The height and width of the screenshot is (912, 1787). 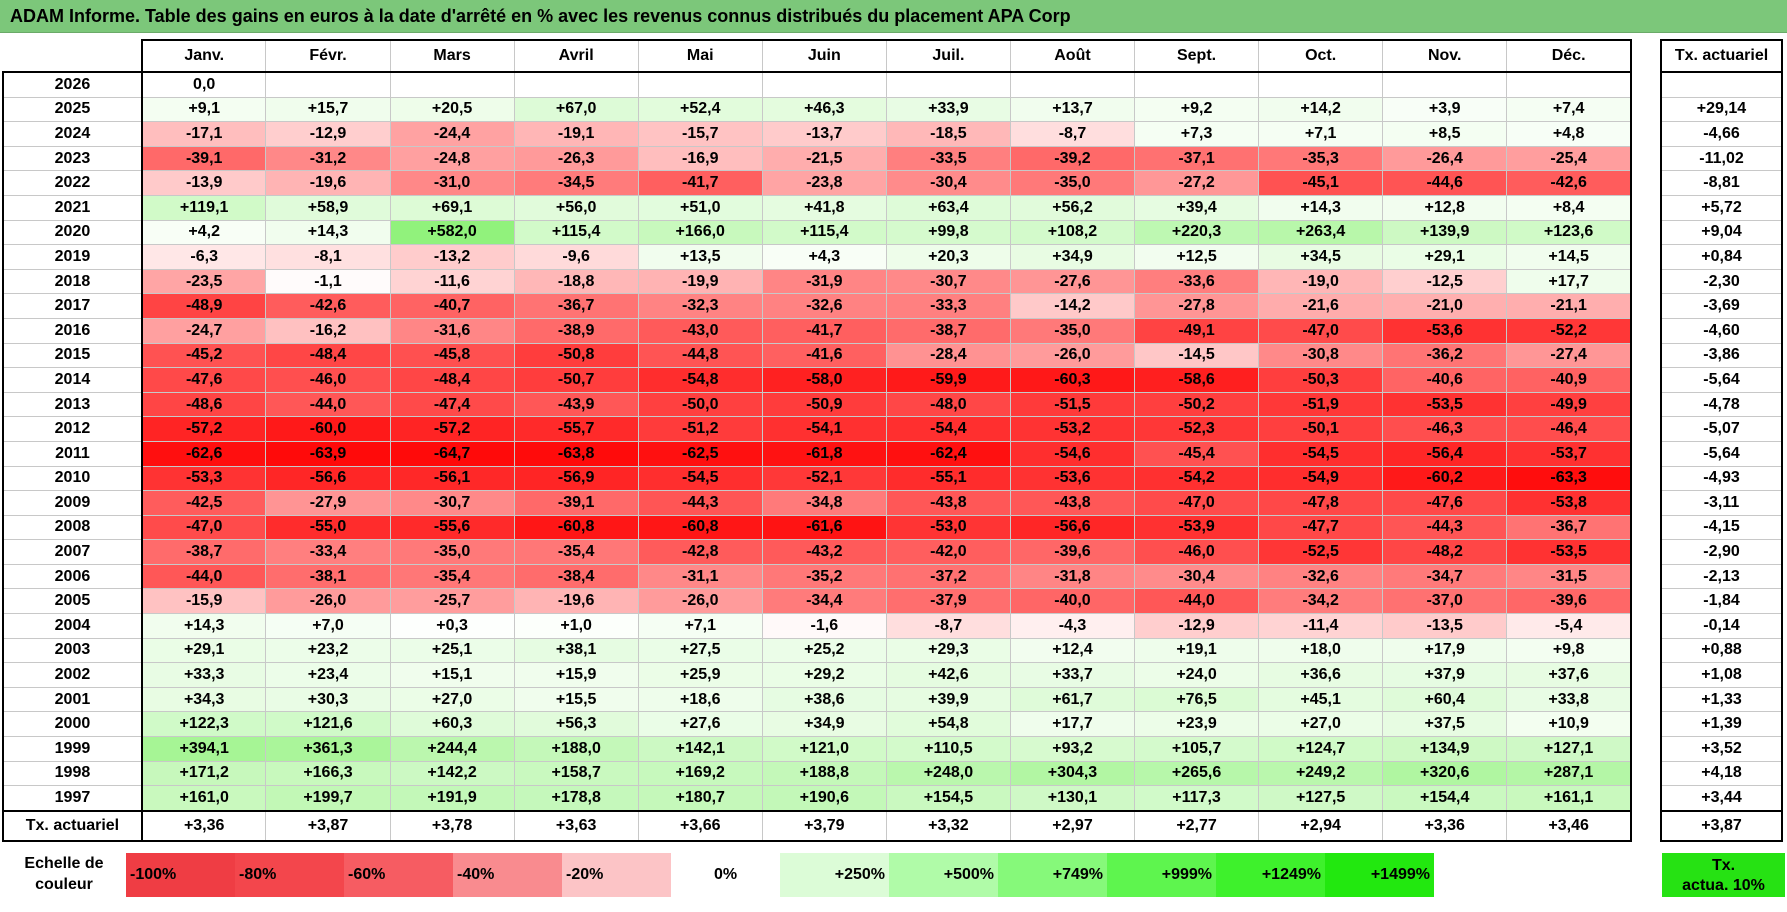 I want to click on gain-cell: -13,7, so click(x=824, y=134).